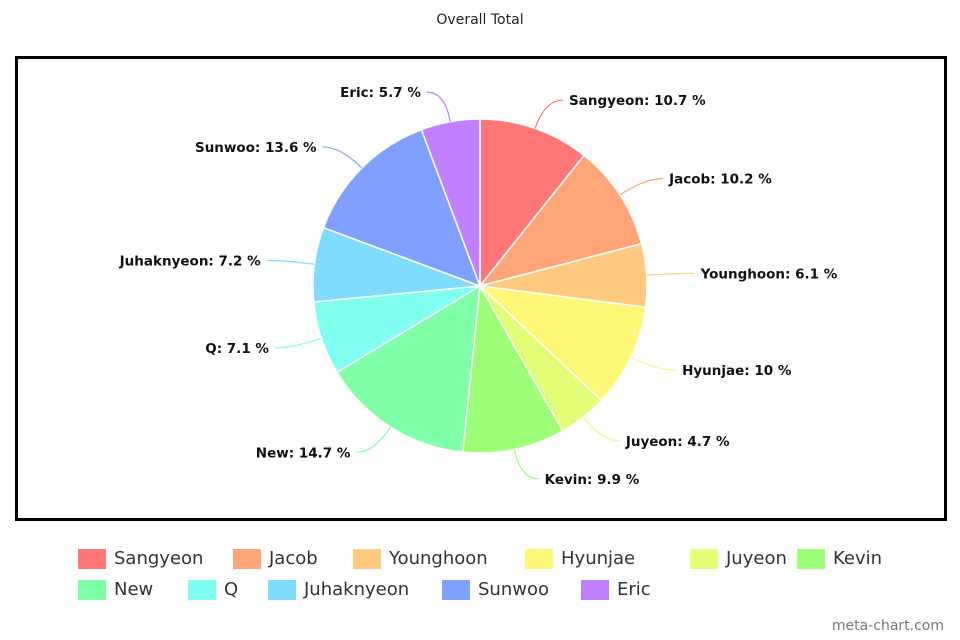 The image size is (960, 640). I want to click on legend-item-sunwoo: Sunwoo, so click(495, 589).